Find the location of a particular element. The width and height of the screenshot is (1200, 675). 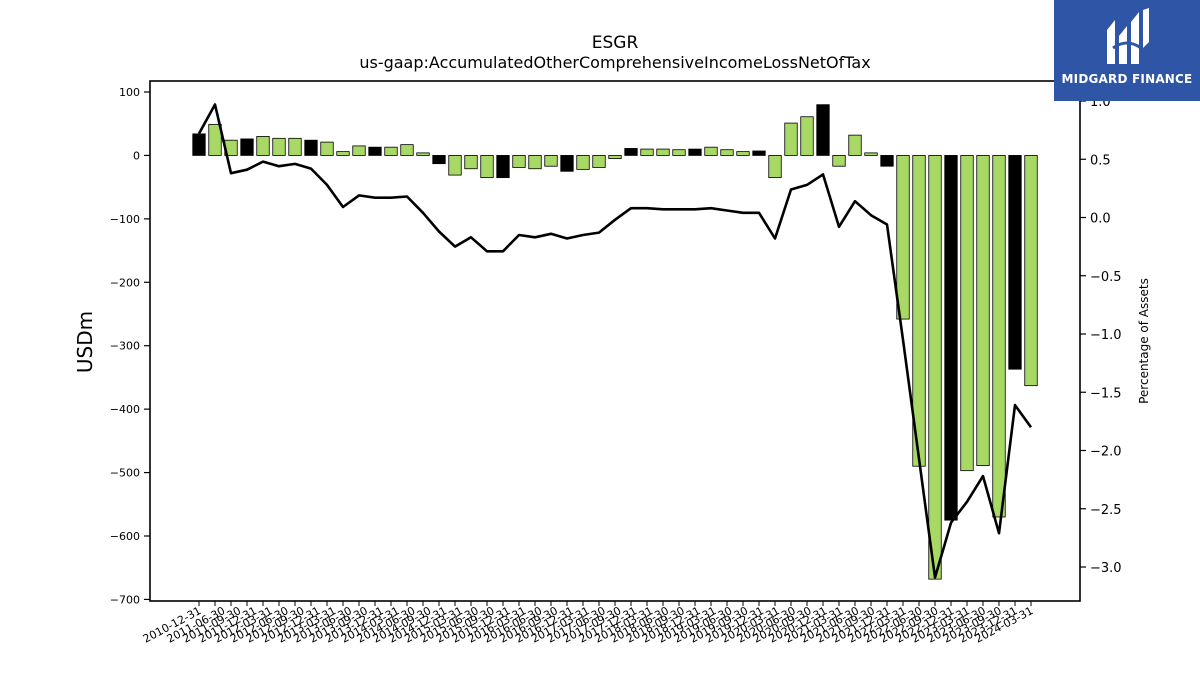

y2-tick-label: −1.5 is located at coordinates (1106, 393).